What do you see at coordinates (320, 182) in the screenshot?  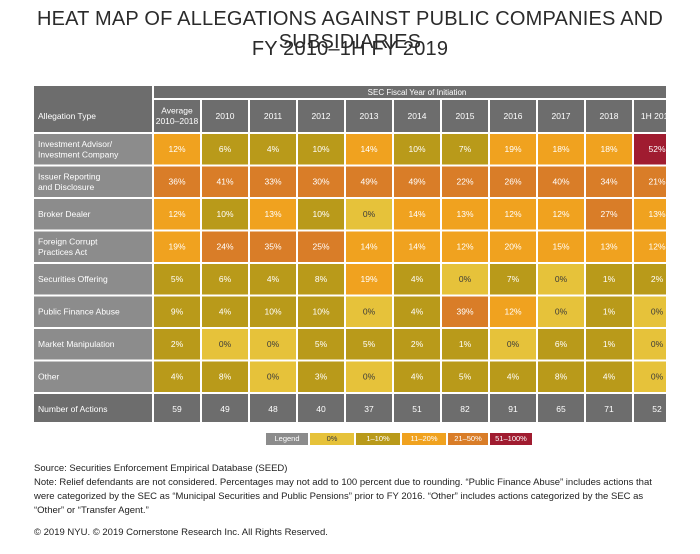 I see `heat-cell-value: 30%` at bounding box center [320, 182].